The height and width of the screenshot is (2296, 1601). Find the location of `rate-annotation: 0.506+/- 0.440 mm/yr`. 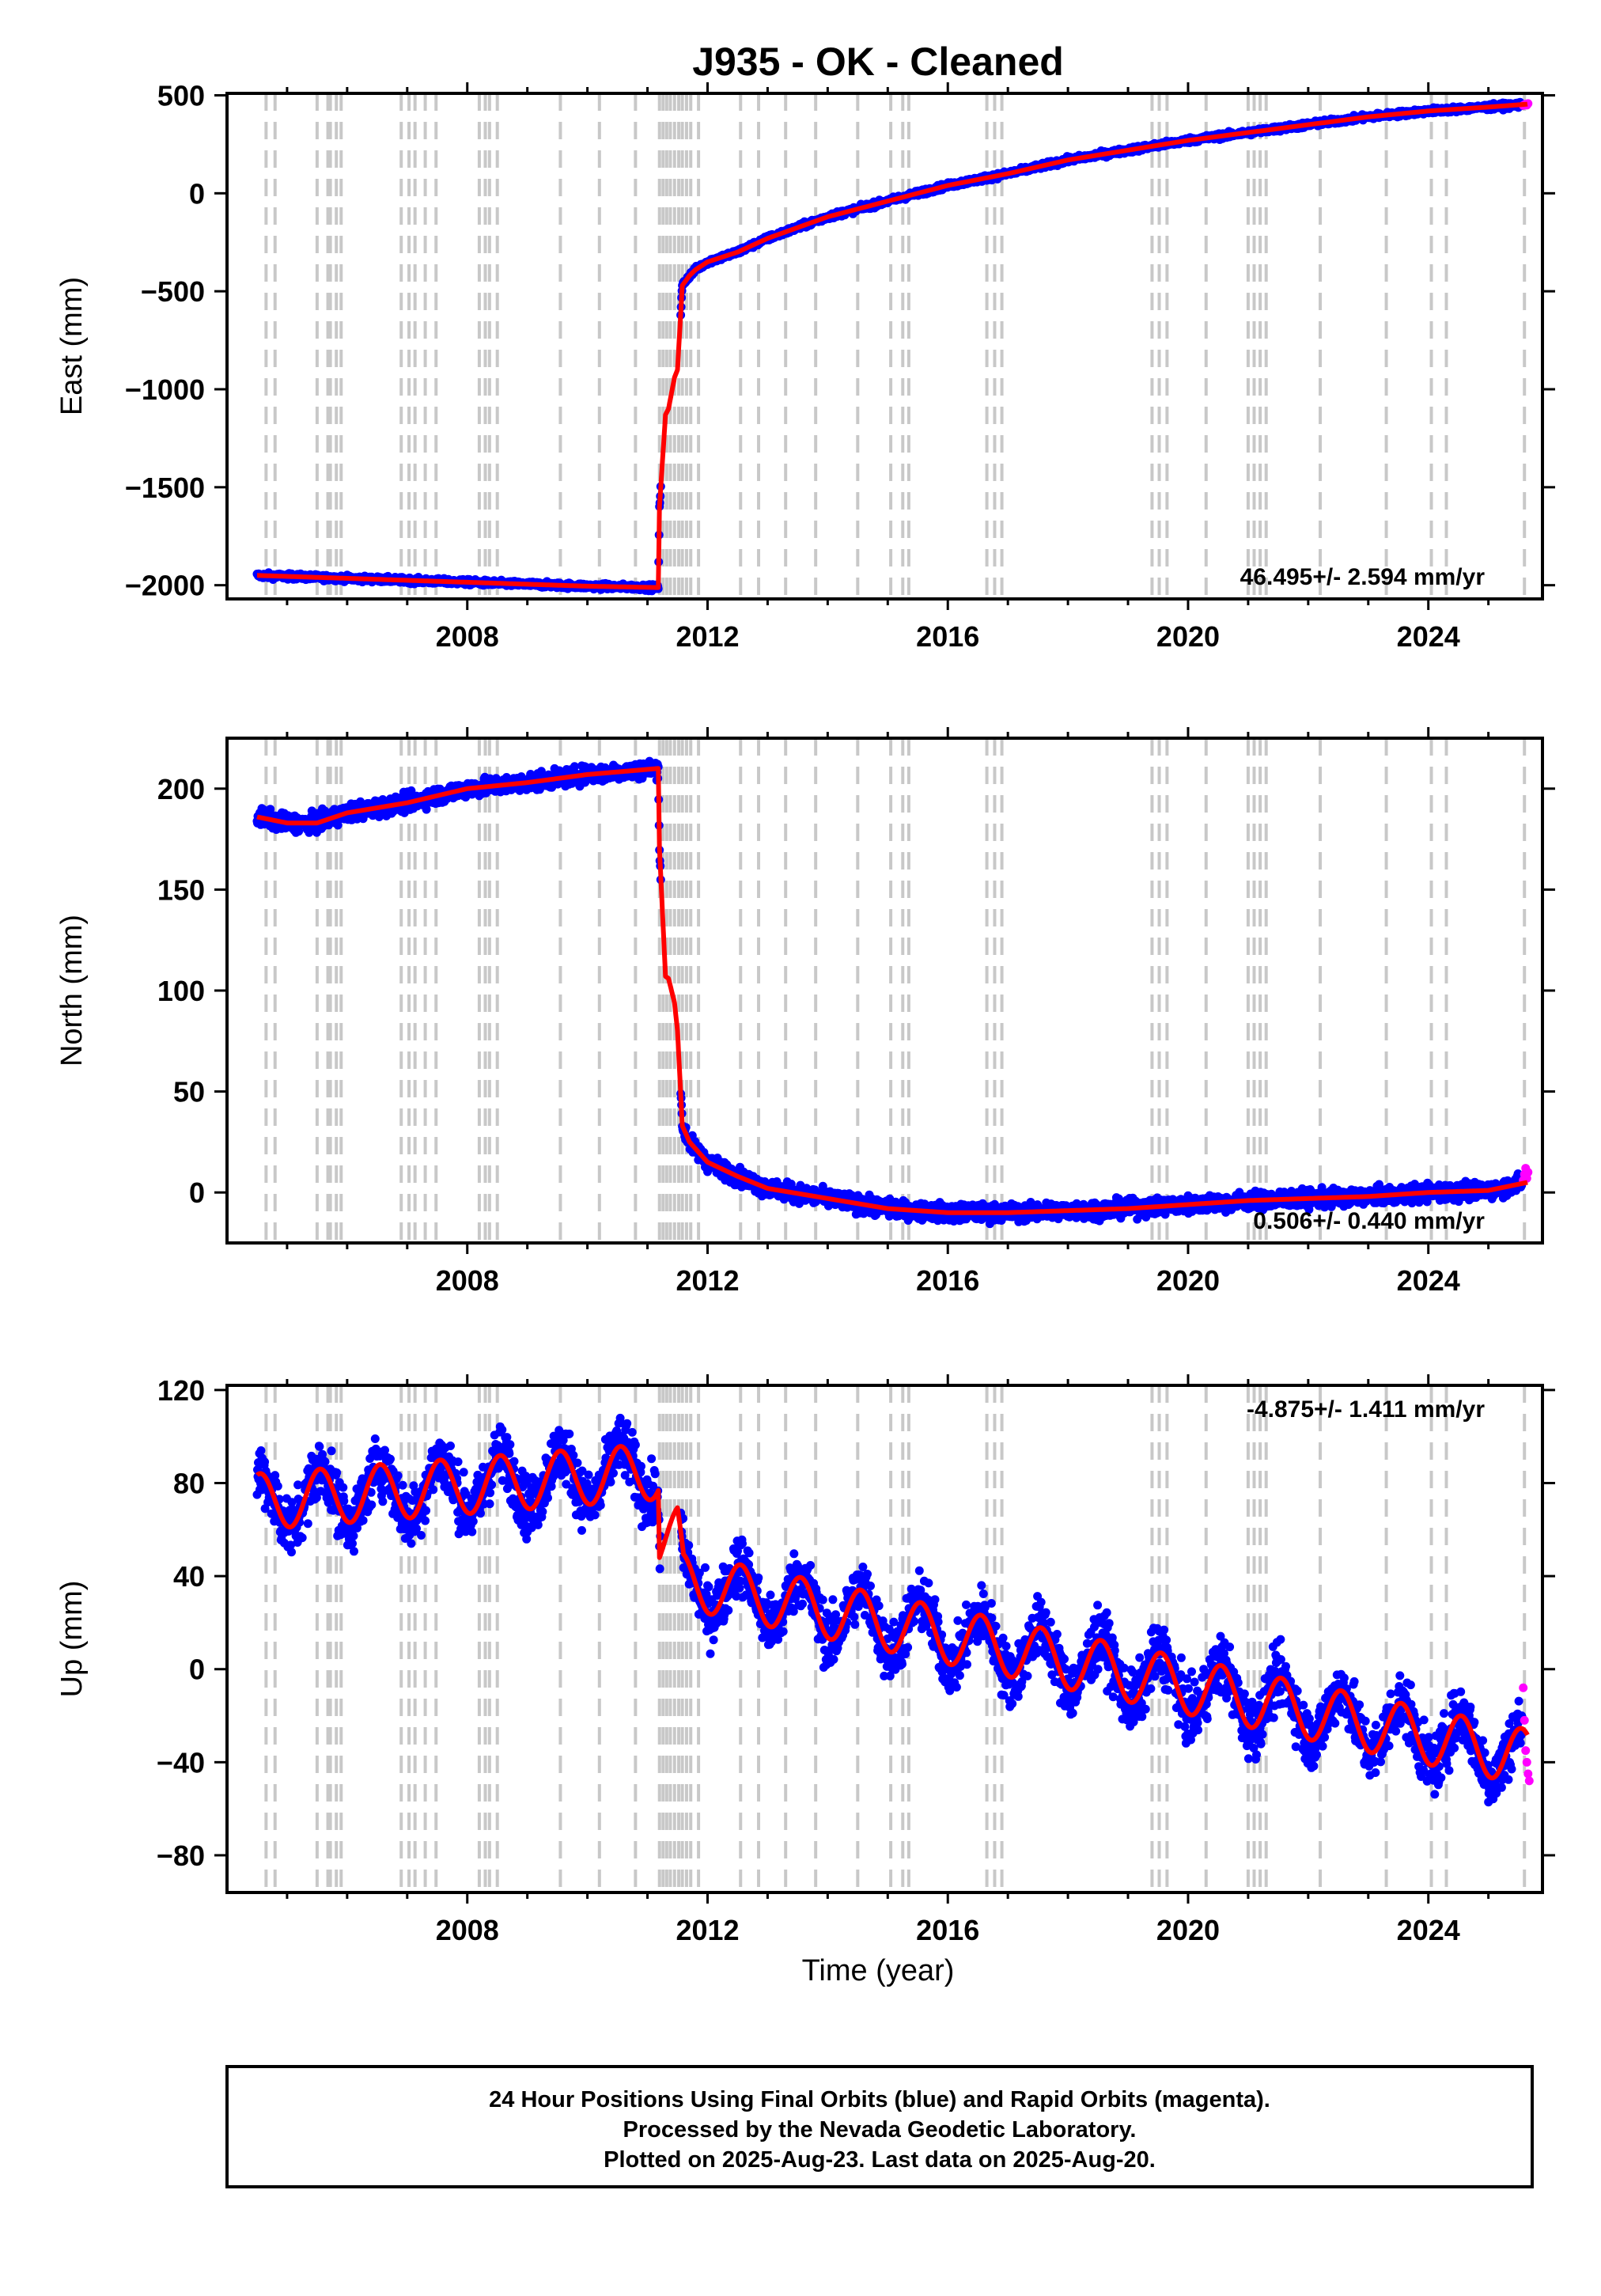

rate-annotation: 0.506+/- 0.440 mm/yr is located at coordinates (1369, 1221).